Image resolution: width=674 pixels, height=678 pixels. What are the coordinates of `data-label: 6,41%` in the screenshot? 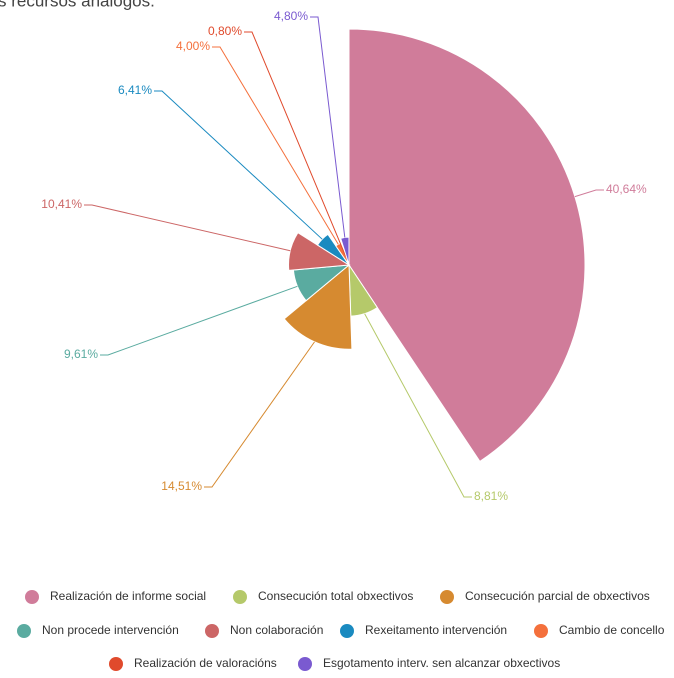 It's located at (135, 90).